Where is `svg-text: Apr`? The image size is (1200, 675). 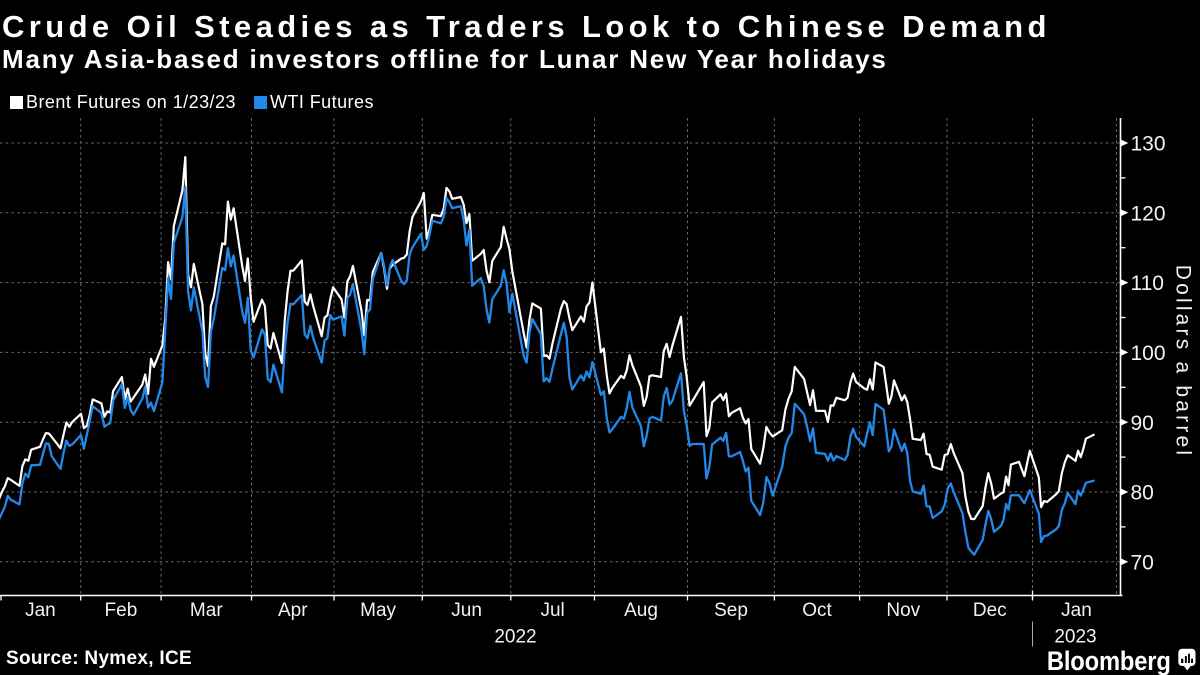 svg-text: Apr is located at coordinates (293, 610).